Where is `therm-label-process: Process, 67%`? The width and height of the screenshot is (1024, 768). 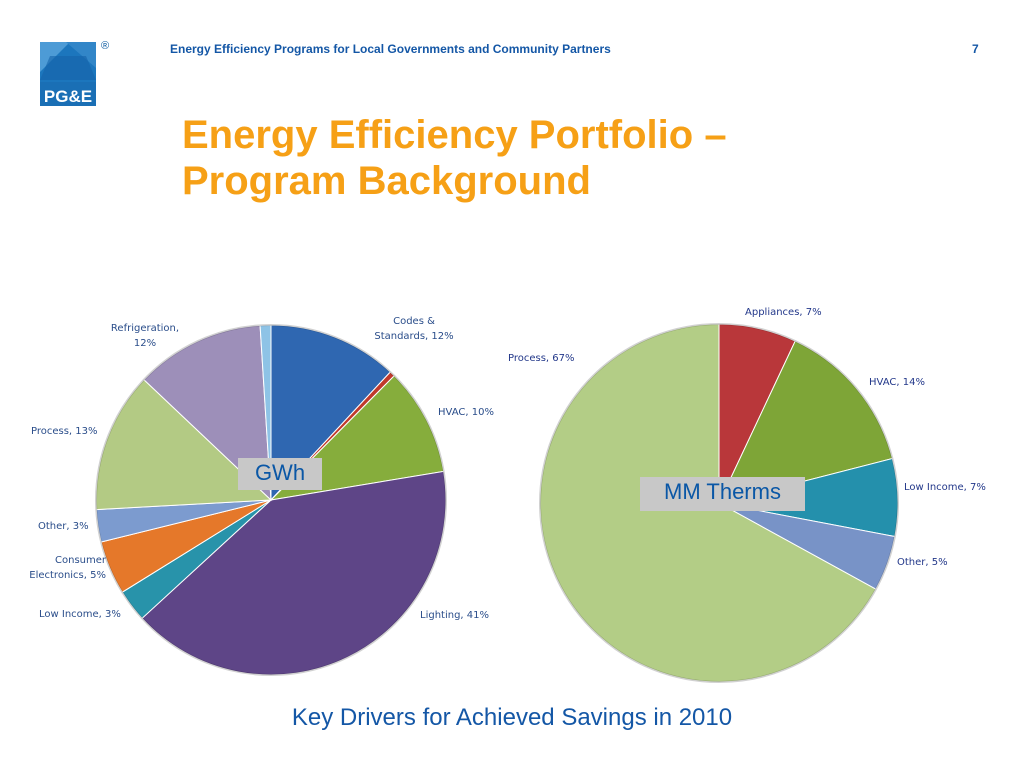 therm-label-process: Process, 67% is located at coordinates (541, 358).